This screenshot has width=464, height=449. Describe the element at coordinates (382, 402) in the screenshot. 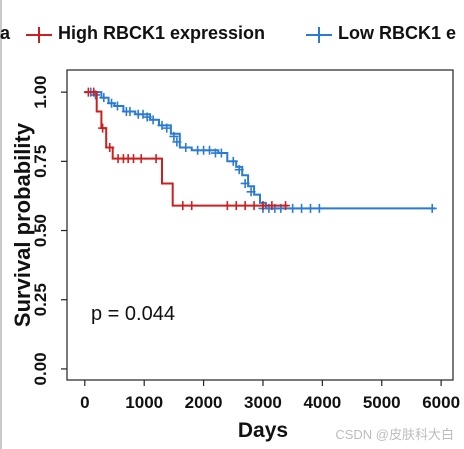

I see `x-tick-label: 5000` at that location.